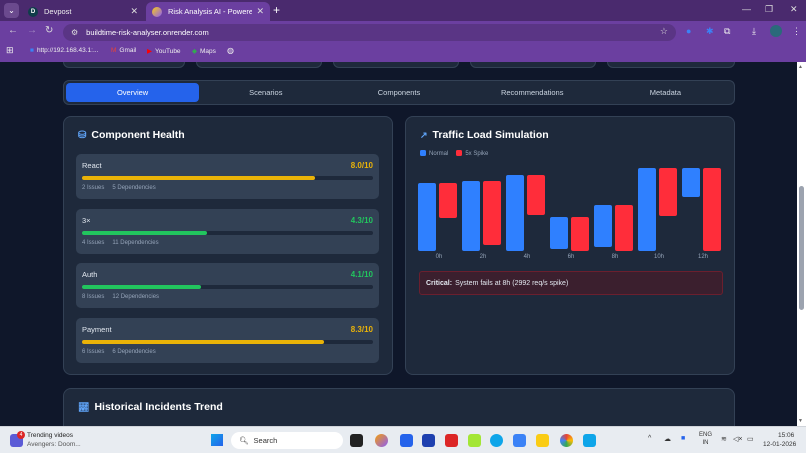  Describe the element at coordinates (287, 440) in the screenshot. I see `taskbar-search: 🔍︎ Search` at that location.